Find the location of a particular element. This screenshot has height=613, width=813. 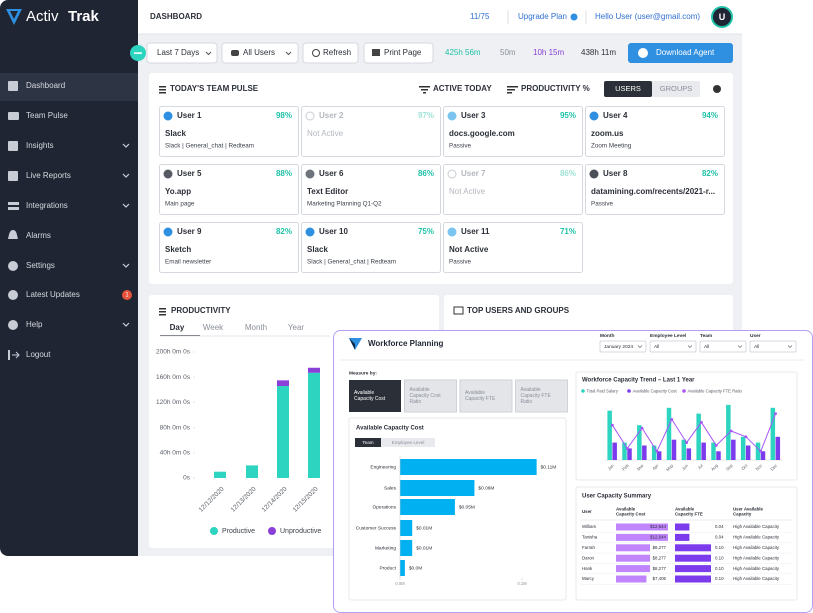

measure-label: Available Capacity FTE Ratio is located at coordinates (537, 396).